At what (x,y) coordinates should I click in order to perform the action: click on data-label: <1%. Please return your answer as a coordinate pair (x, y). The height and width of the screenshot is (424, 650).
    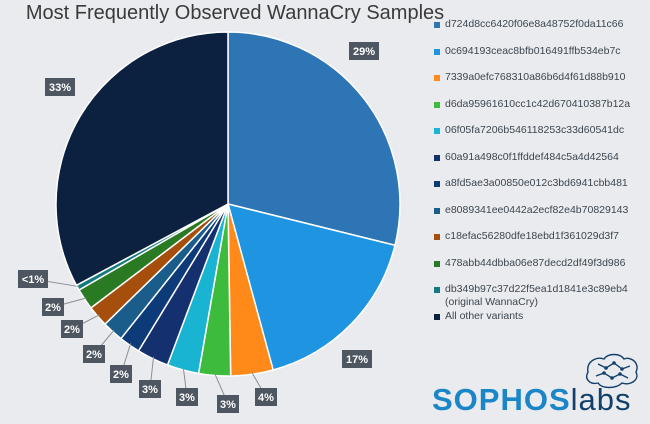
    Looking at the image, I should click on (33, 280).